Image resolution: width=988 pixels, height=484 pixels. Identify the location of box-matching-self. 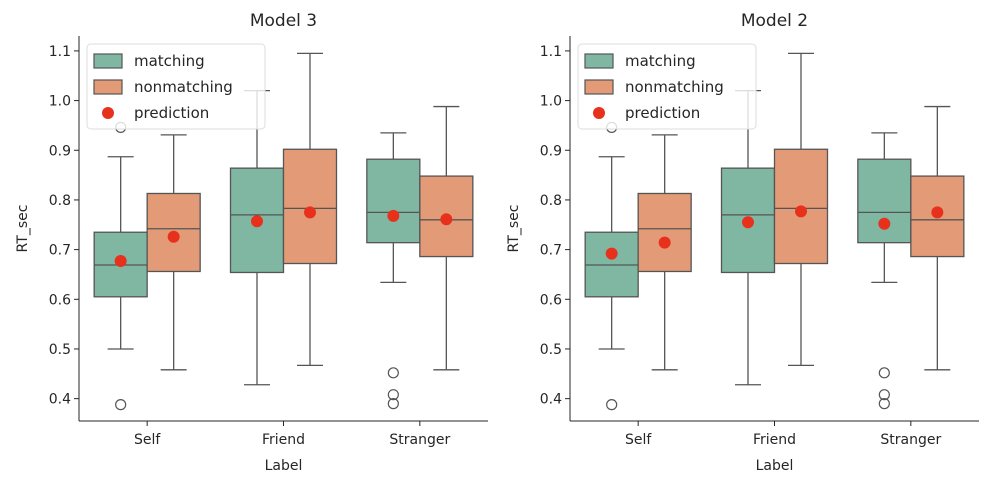
(611, 266).